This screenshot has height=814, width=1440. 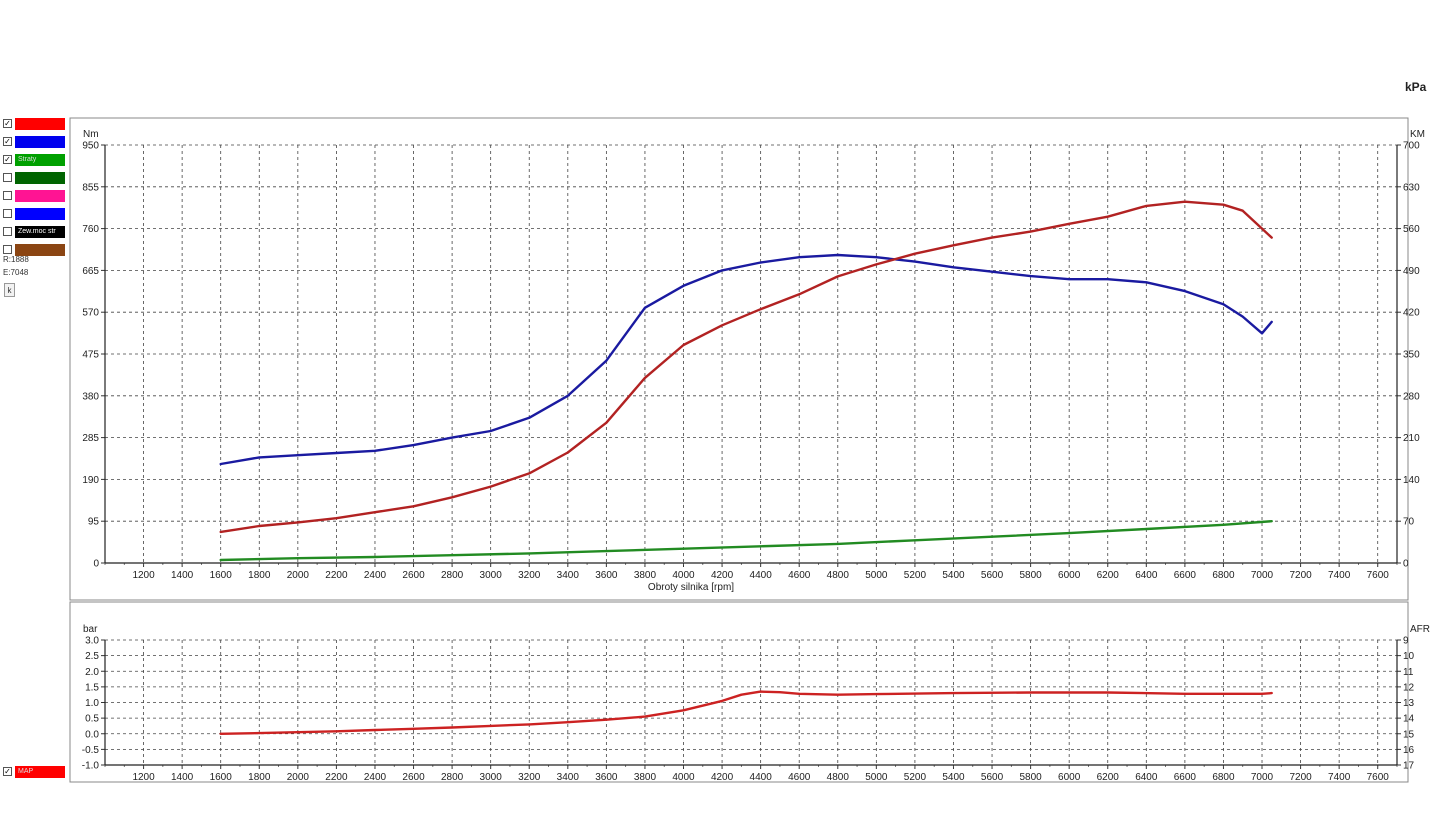 I want to click on x-tick-label: 5400, so click(x=953, y=575).